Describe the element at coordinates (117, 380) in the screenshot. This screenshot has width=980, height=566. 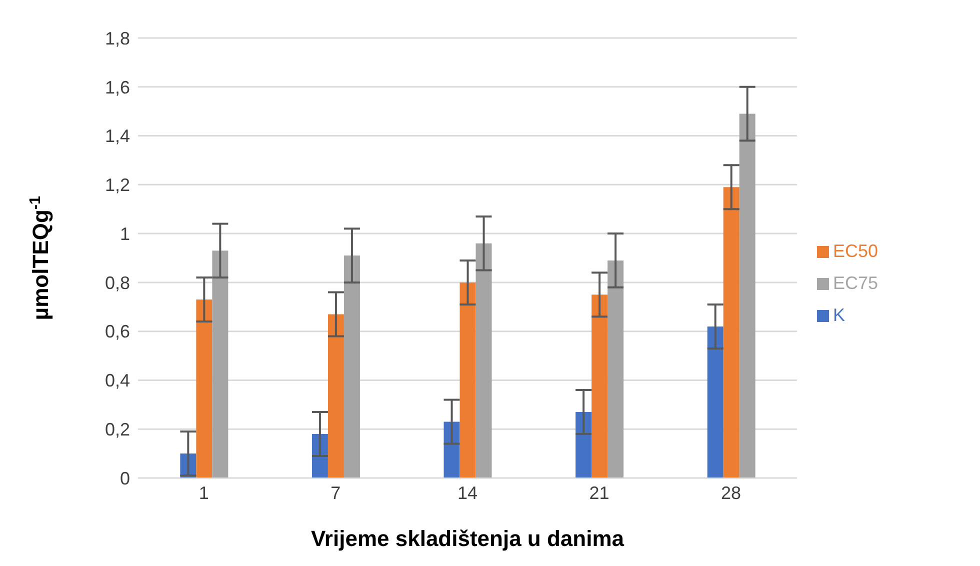
I see `y-tick-label: 0,4` at that location.